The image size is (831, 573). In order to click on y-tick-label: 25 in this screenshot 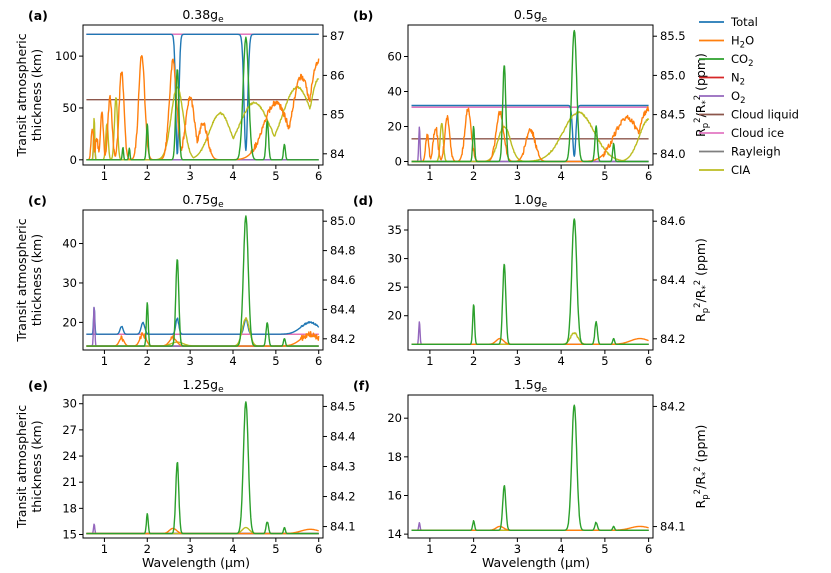, I will do `click(394, 287)`.